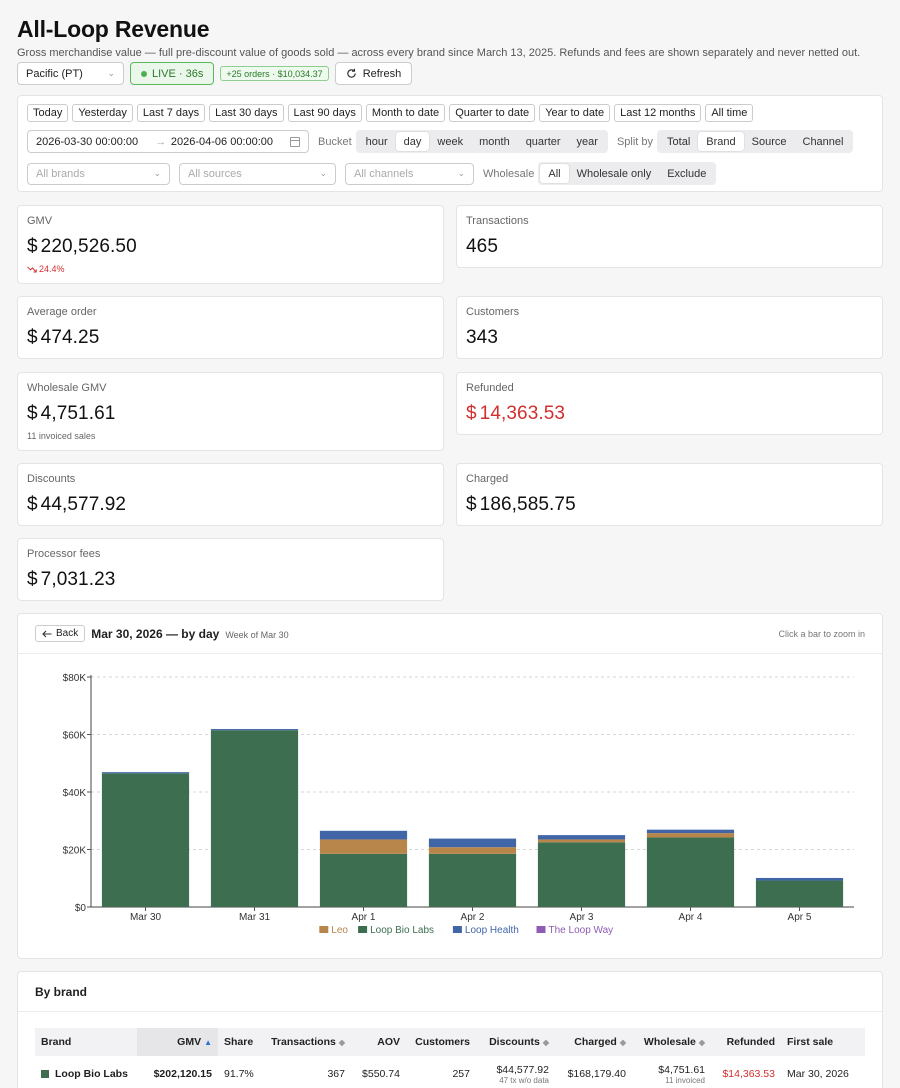  Describe the element at coordinates (543, 141) in the screenshot. I see `bucket-quarter: quarter` at that location.